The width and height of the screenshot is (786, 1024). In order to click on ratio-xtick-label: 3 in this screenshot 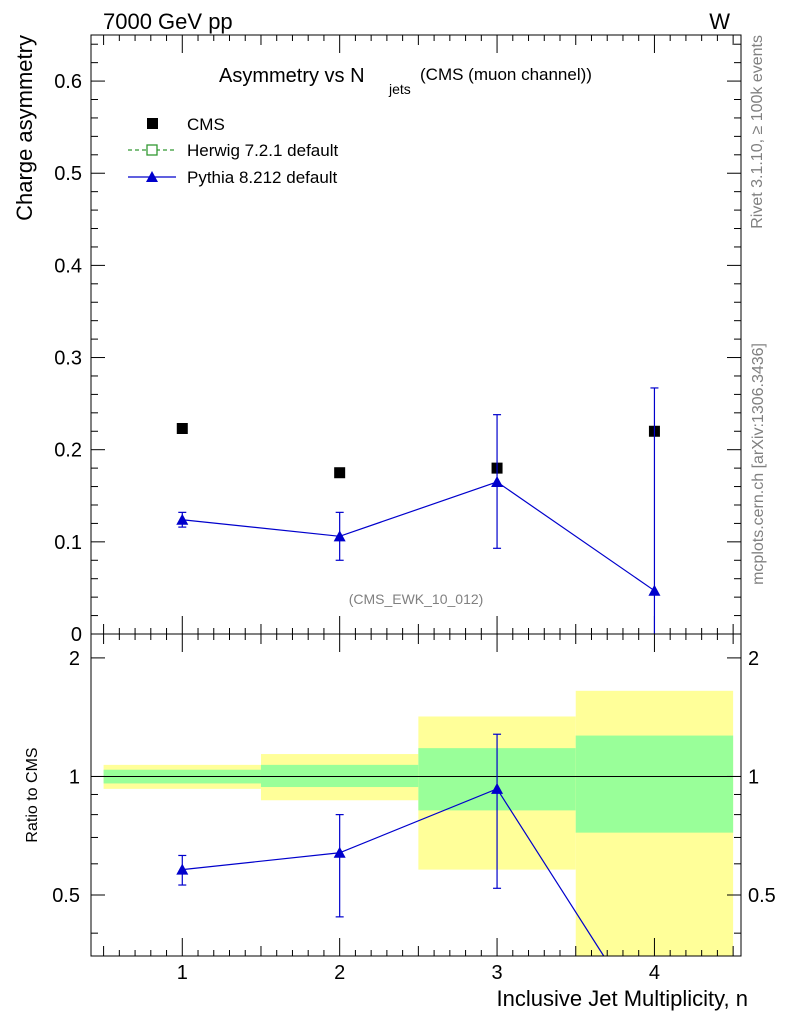, I will do `click(496, 973)`.